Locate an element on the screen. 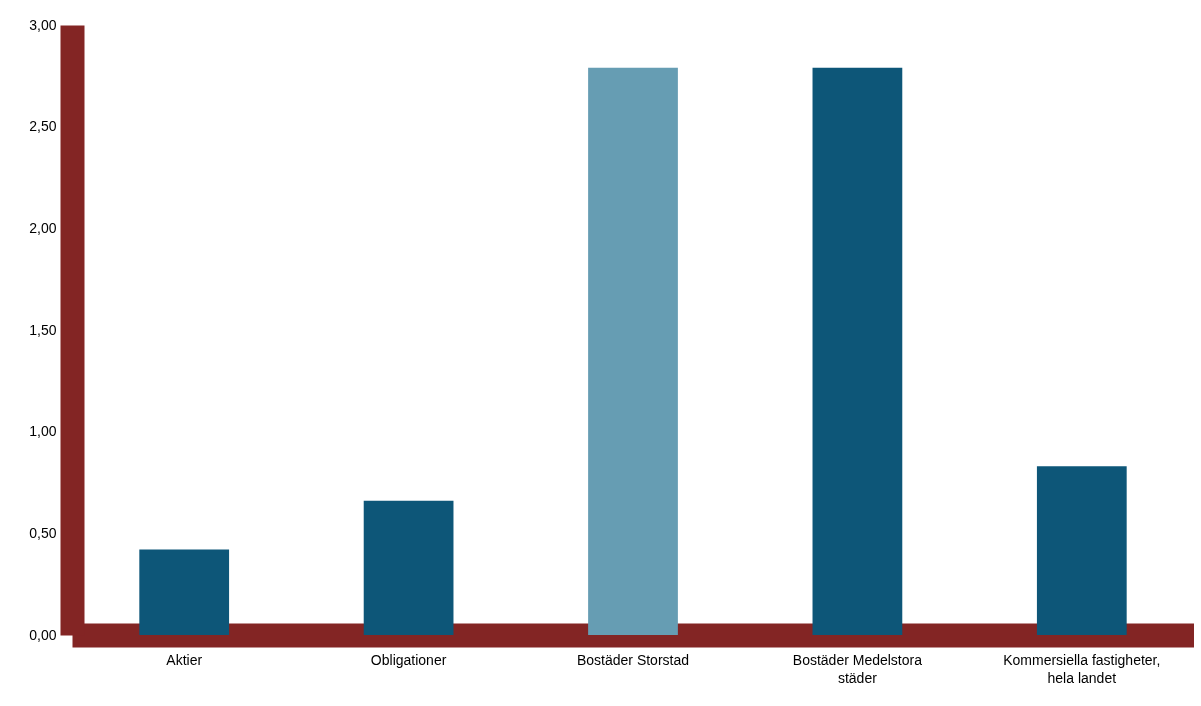  x-tick-label: Obligationer is located at coordinates (408, 659).